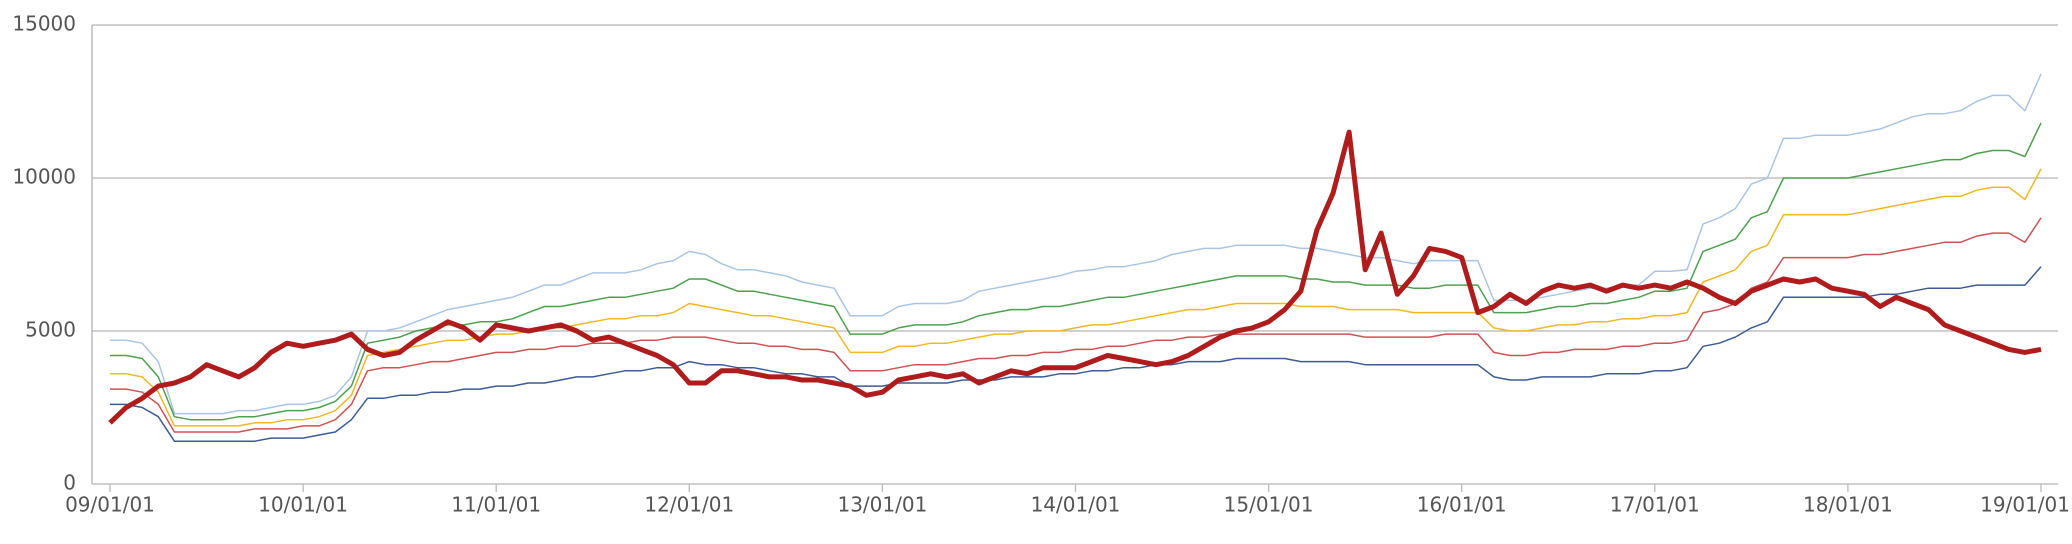 This screenshot has width=2072, height=544. What do you see at coordinates (110, 505) in the screenshot?
I see `x-tick-label: 09/01/01` at bounding box center [110, 505].